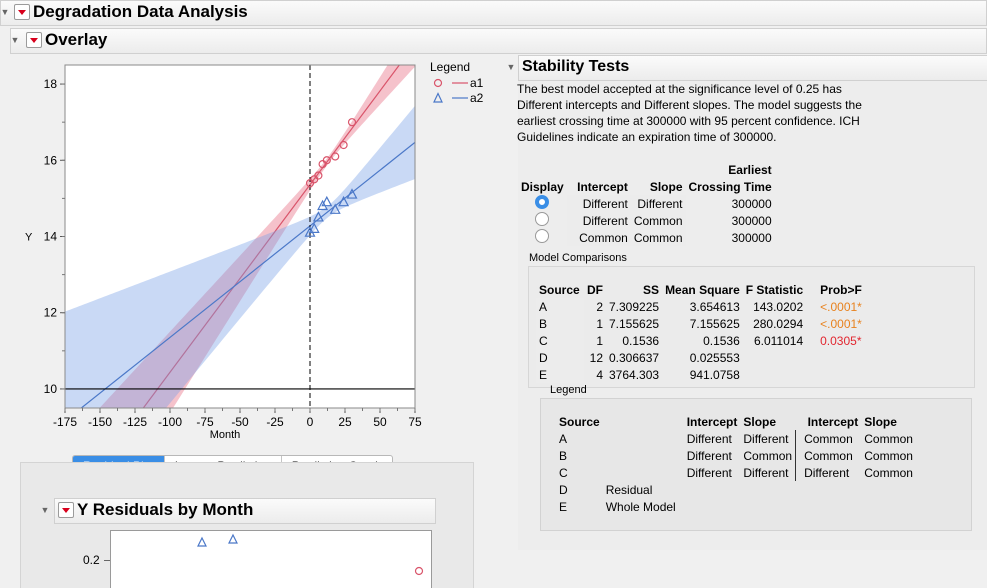 Image resolution: width=987 pixels, height=588 pixels. What do you see at coordinates (634, 306) in the screenshot?
I see `table-cell: 7.309225` at bounding box center [634, 306].